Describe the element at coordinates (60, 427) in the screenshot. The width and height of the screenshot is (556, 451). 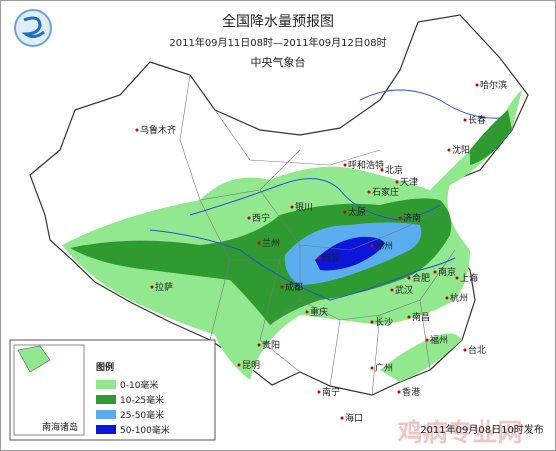
I see `inset-label: 南海诸岛` at that location.